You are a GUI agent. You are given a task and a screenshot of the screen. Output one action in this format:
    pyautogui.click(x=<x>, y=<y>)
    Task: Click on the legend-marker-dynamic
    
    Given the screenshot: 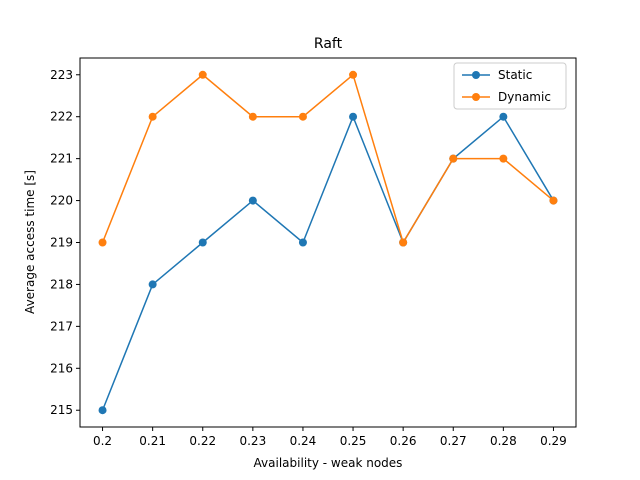 What is the action you would take?
    pyautogui.click(x=476, y=97)
    